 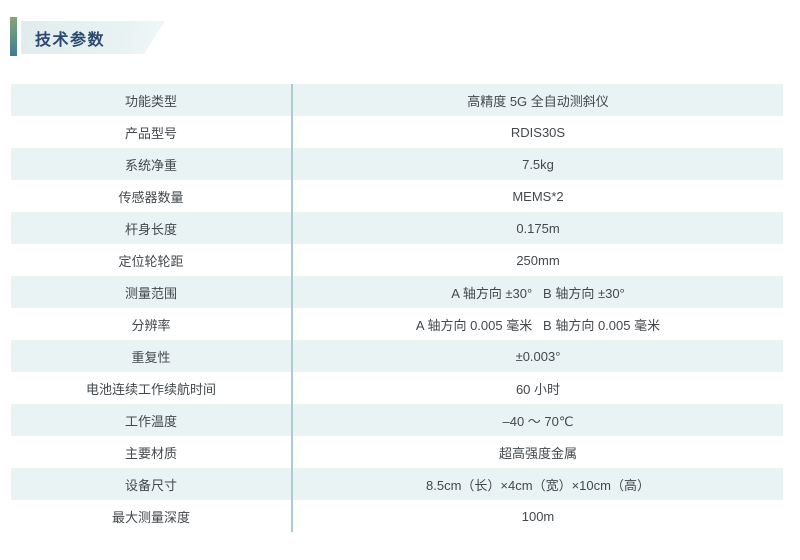 What do you see at coordinates (397, 196) in the screenshot?
I see `table-row: 传感器数量 MEMS*2` at bounding box center [397, 196].